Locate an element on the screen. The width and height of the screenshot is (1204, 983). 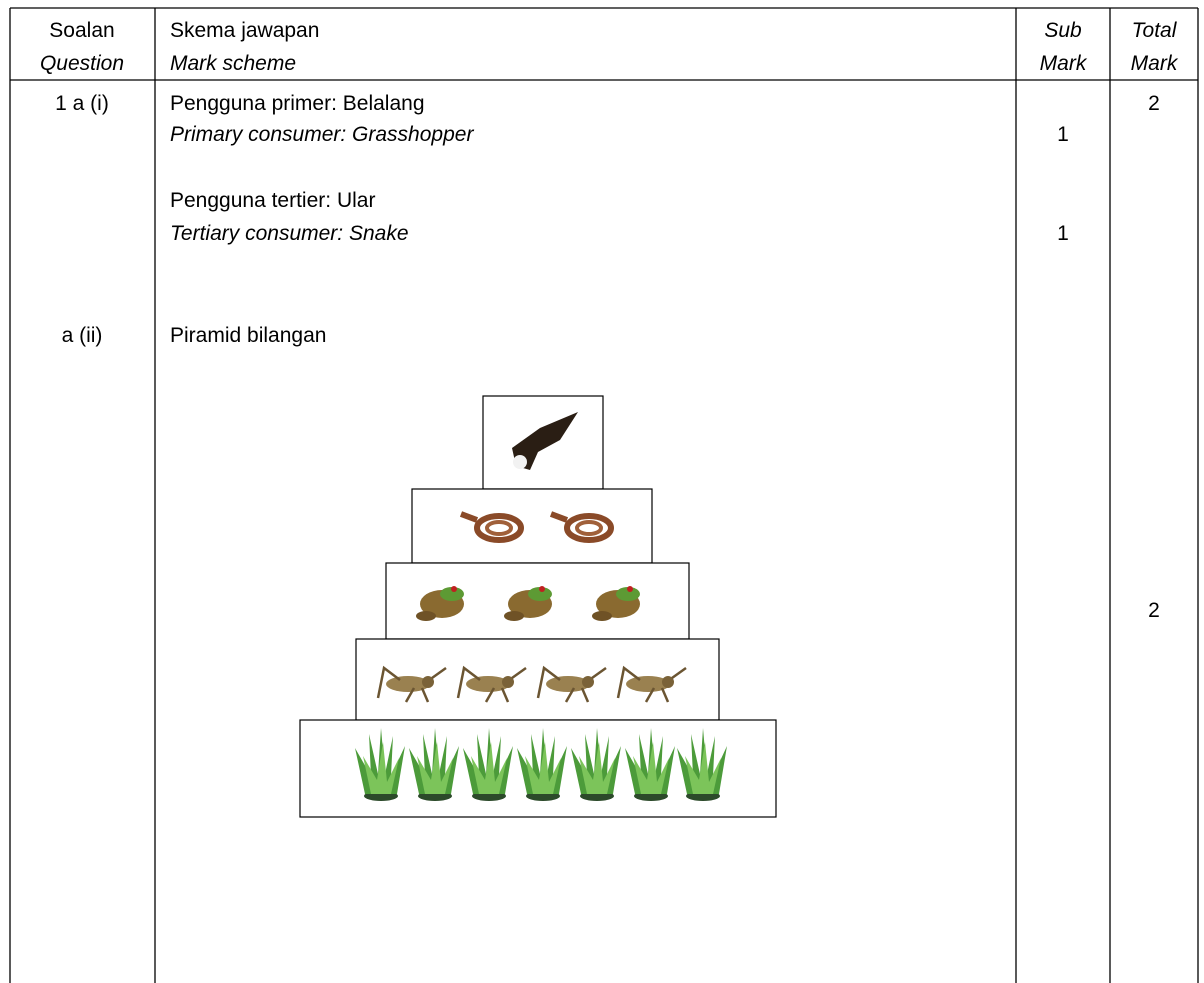
header: Skema jawapan is located at coordinates (244, 30).